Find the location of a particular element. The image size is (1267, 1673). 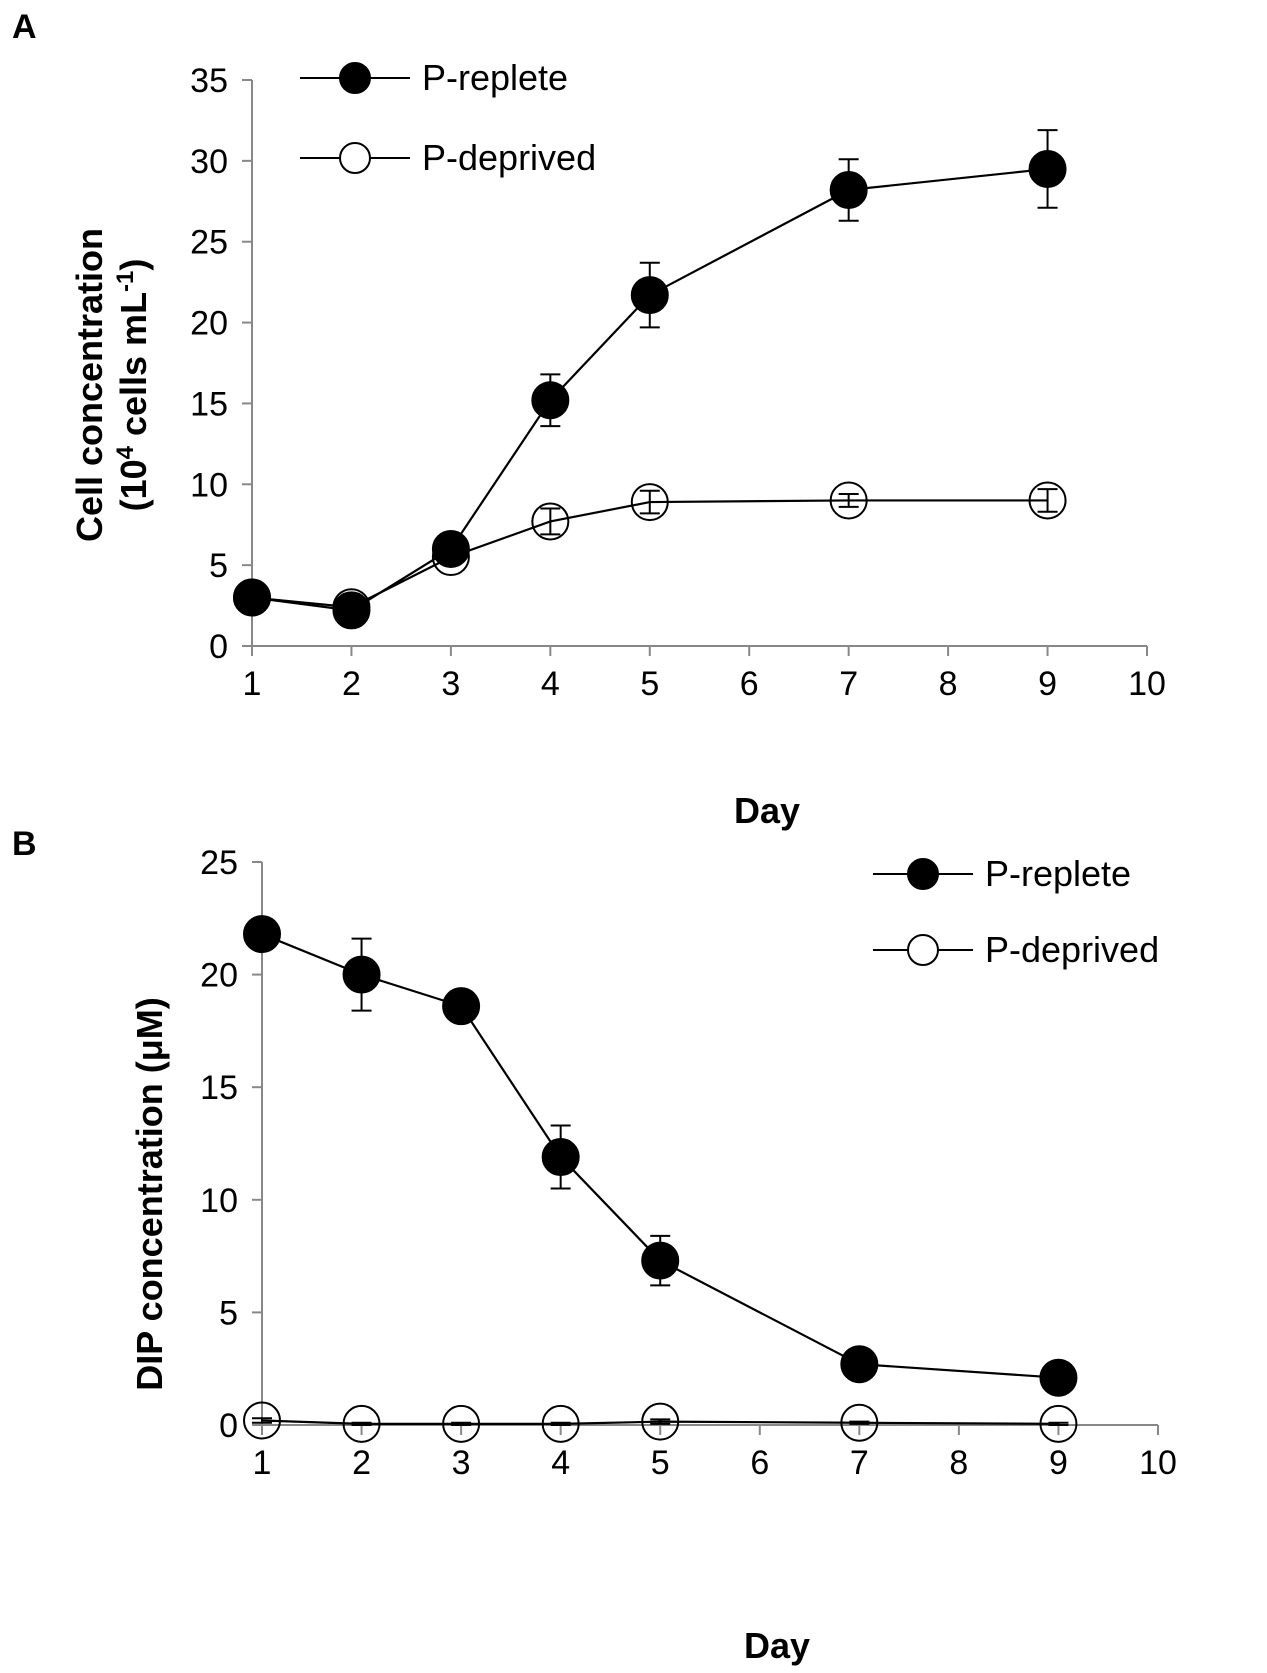

panel-a-y-tick-label: 35 is located at coordinates (209, 81).